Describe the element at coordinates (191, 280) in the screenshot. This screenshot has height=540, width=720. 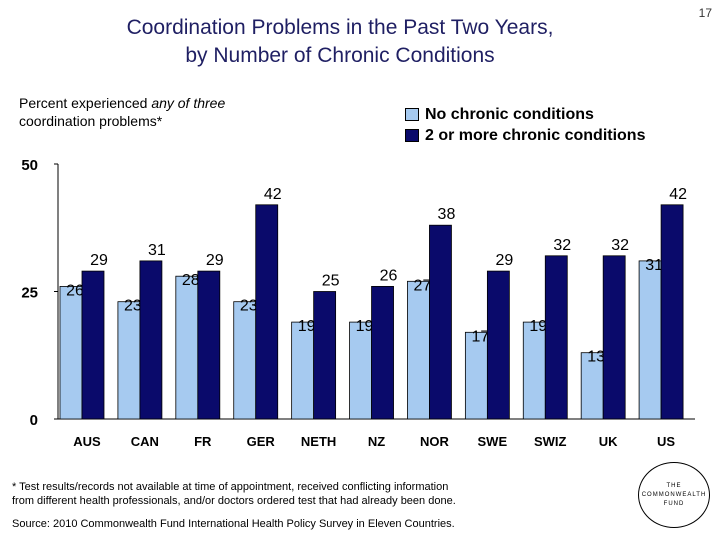
I see `data-label-no-chronic: 28` at that location.